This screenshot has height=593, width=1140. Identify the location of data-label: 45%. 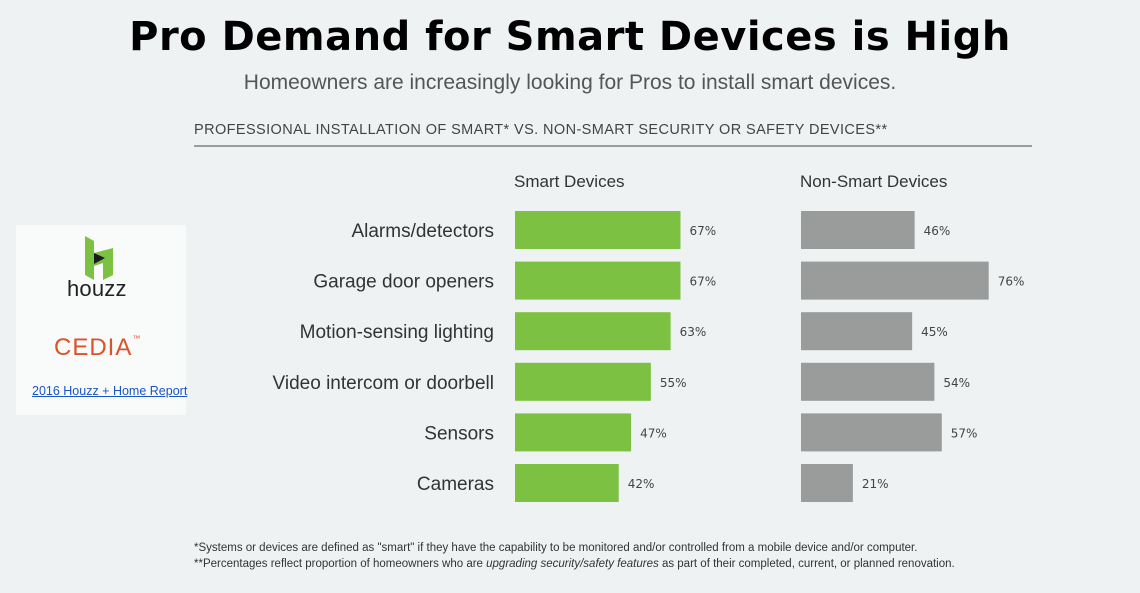
(934, 332).